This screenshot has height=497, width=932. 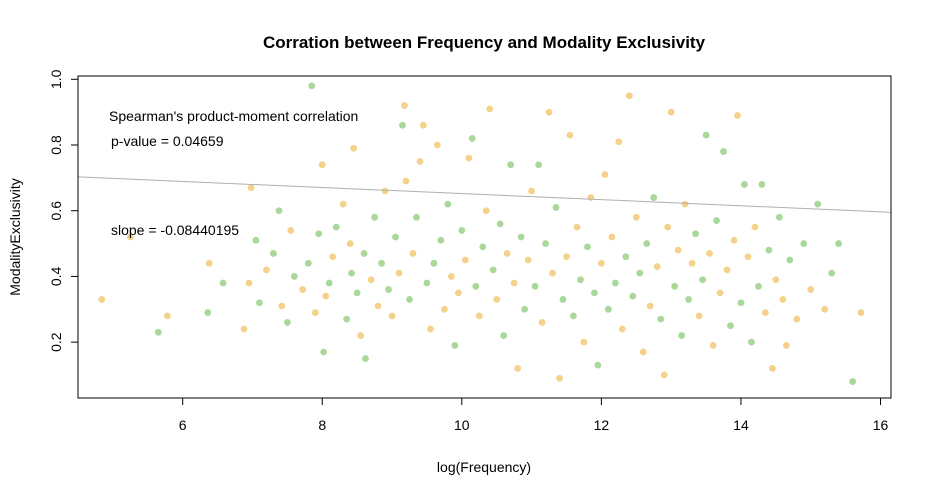 What do you see at coordinates (881, 425) in the screenshot?
I see `x-tick-label: 16` at bounding box center [881, 425].